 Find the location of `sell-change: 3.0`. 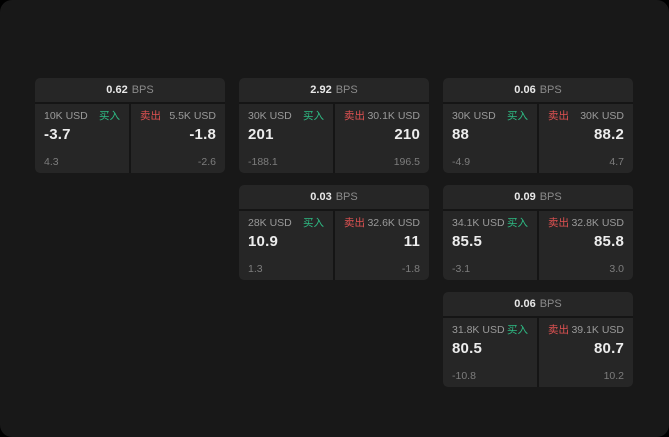

sell-change: 3.0 is located at coordinates (616, 268).